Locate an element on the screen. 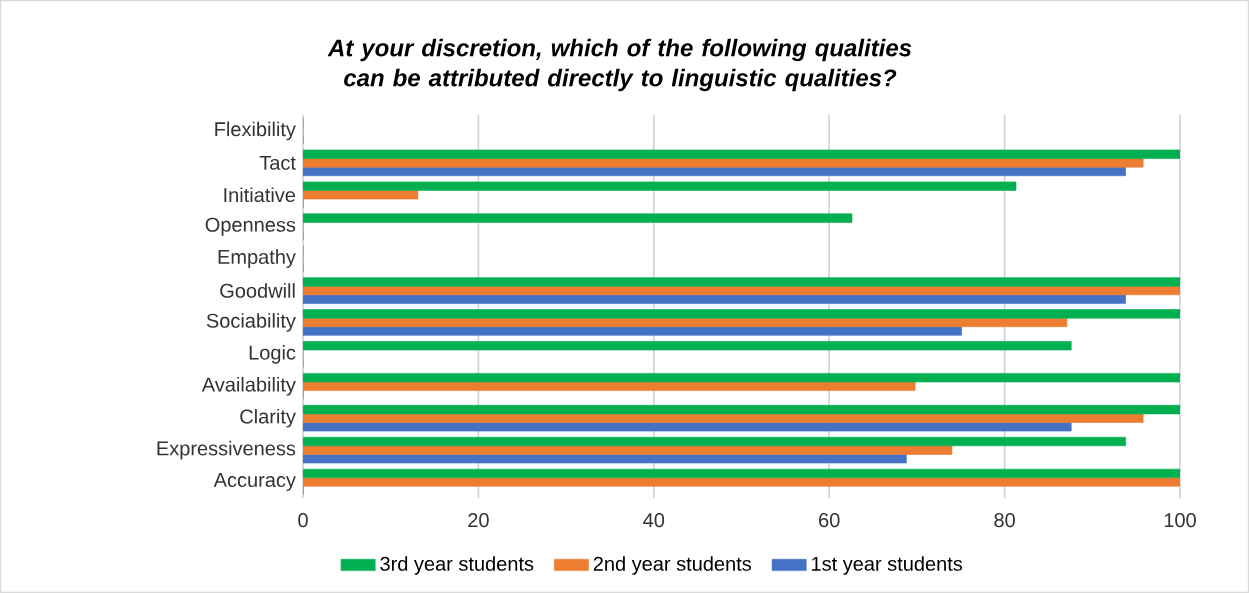 The image size is (1249, 593). y-tick-label: Expressiveness is located at coordinates (226, 450).